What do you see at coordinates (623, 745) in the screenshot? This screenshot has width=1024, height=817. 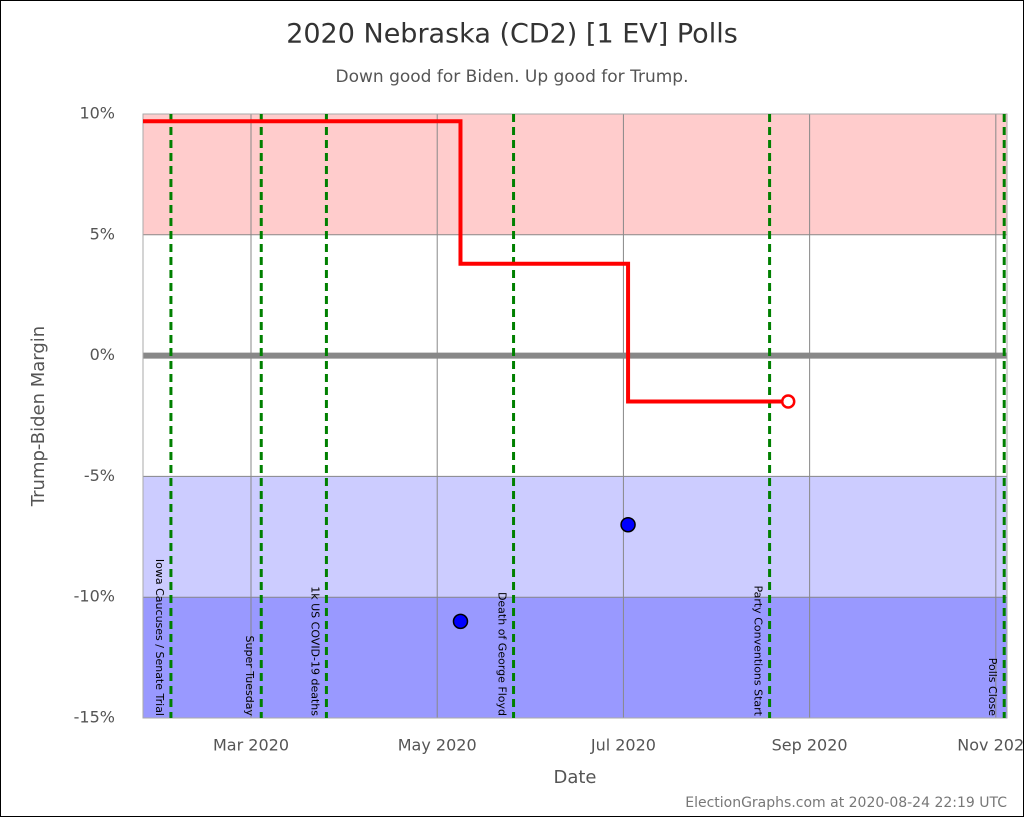 I see `x-tick-label: Jul 2020` at bounding box center [623, 745].